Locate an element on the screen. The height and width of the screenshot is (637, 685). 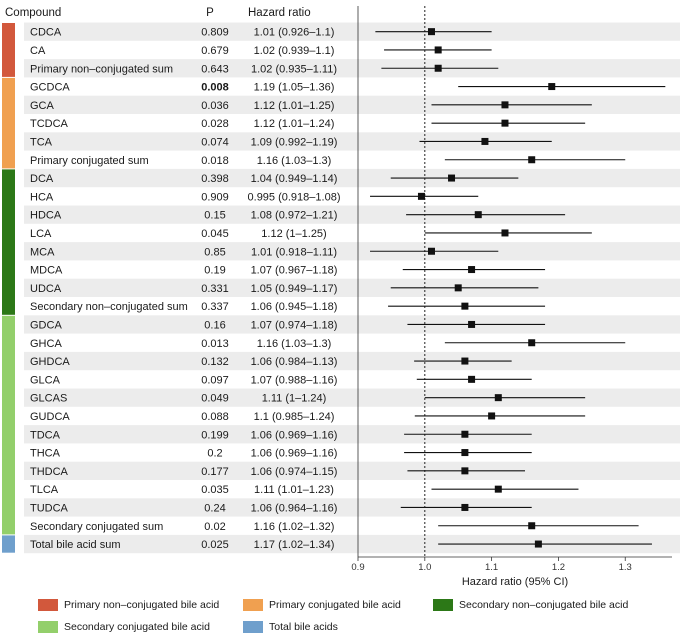
p-value: 0.013 is located at coordinates (215, 344).